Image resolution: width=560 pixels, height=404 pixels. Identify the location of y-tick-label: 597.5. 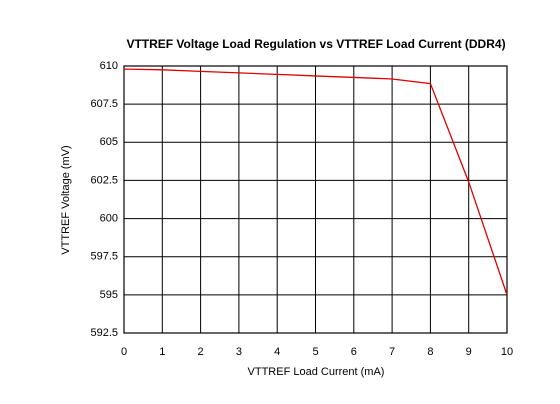
(104, 257).